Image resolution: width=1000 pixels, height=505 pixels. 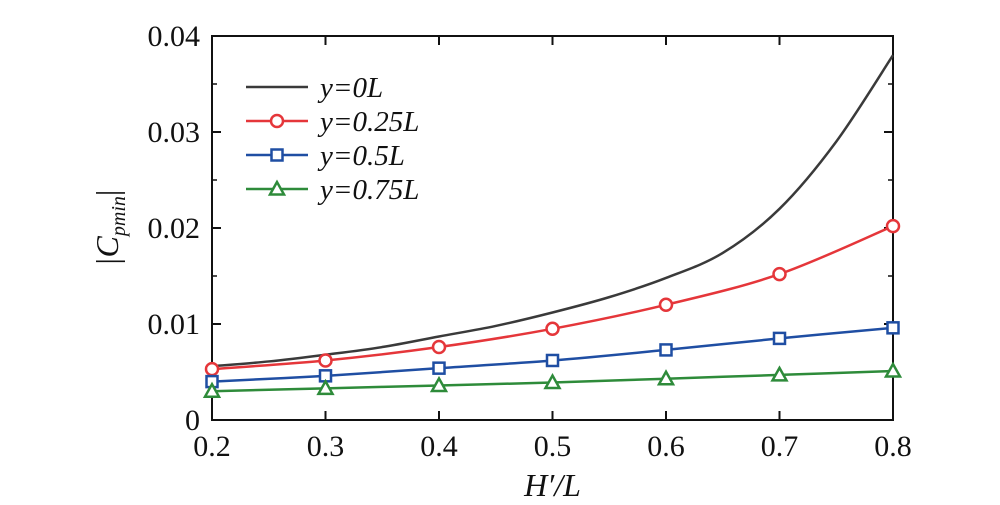 What do you see at coordinates (666, 446) in the screenshot?
I see `x-tick-label: 0.6` at bounding box center [666, 446].